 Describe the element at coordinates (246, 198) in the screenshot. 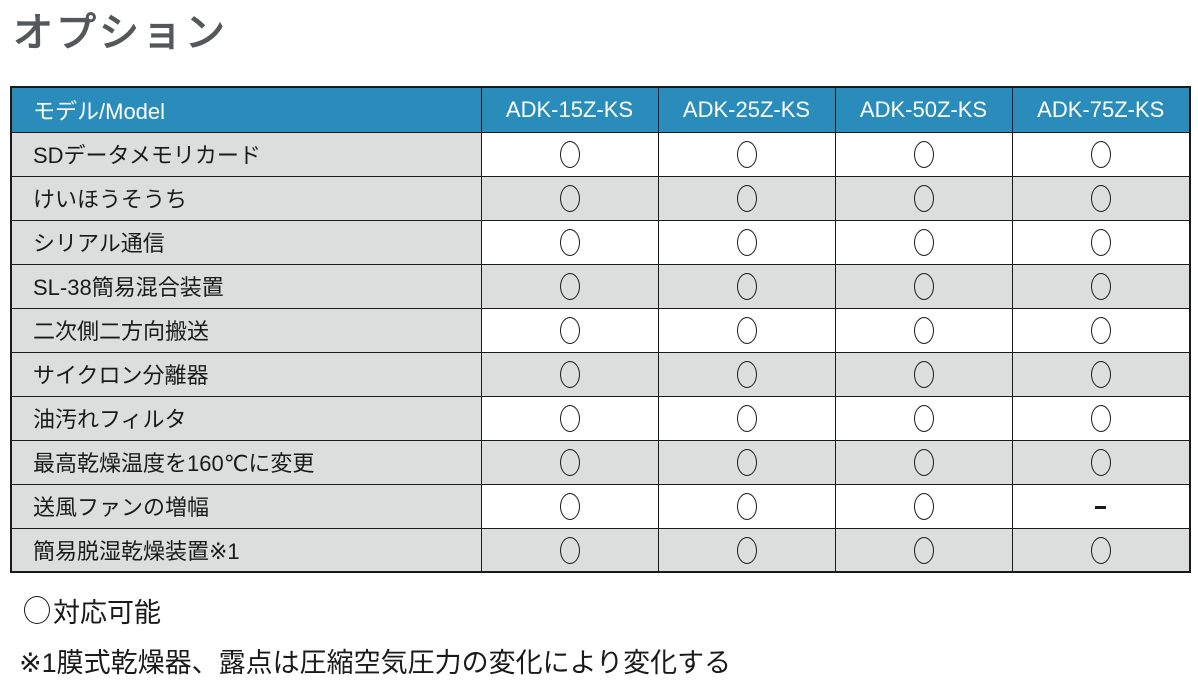

I see `option-label: けいほうそうち` at that location.